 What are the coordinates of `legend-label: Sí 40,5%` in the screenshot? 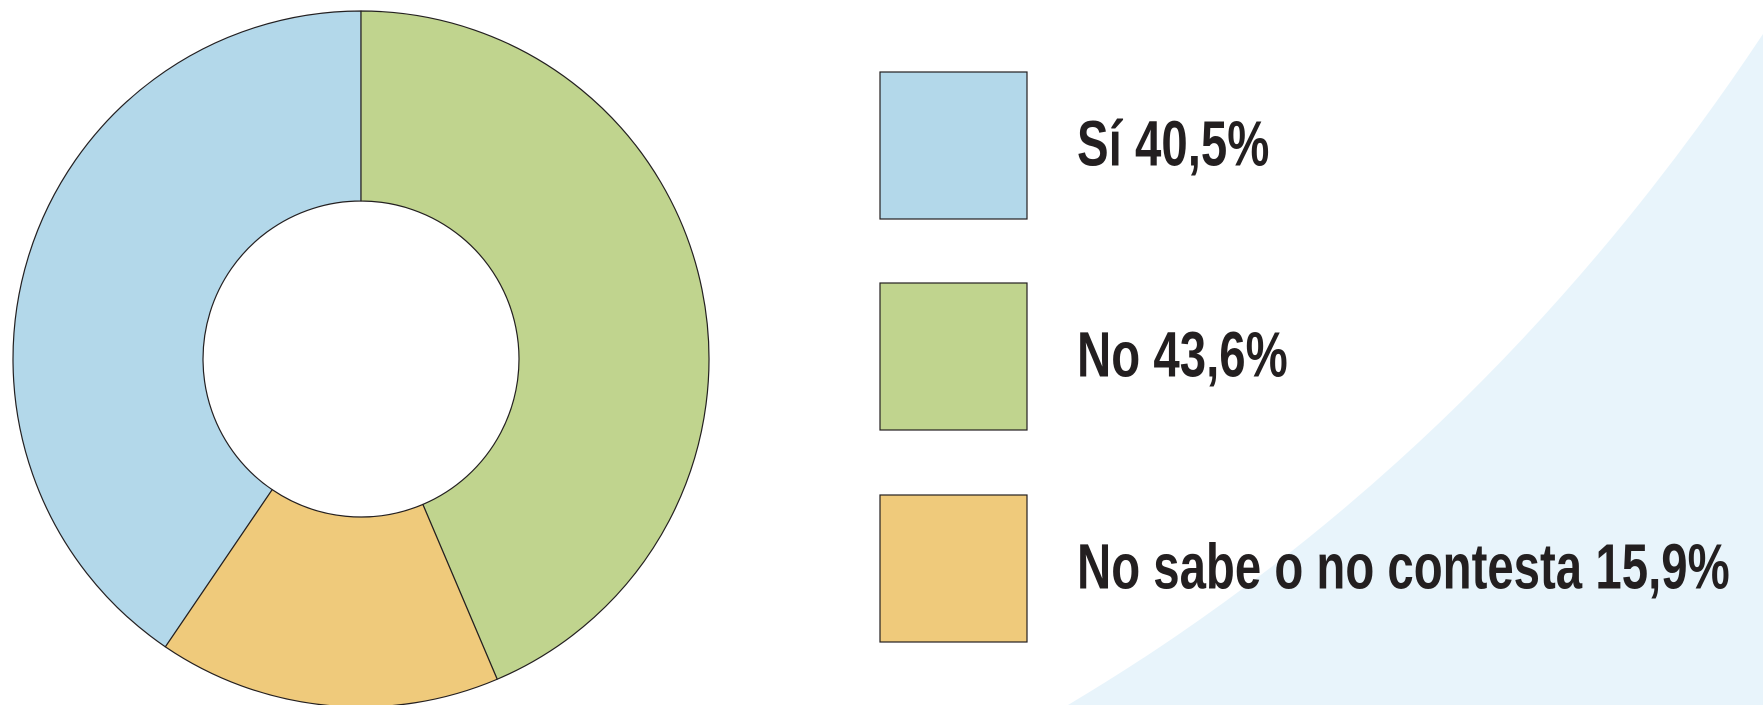 It's located at (1173, 143).